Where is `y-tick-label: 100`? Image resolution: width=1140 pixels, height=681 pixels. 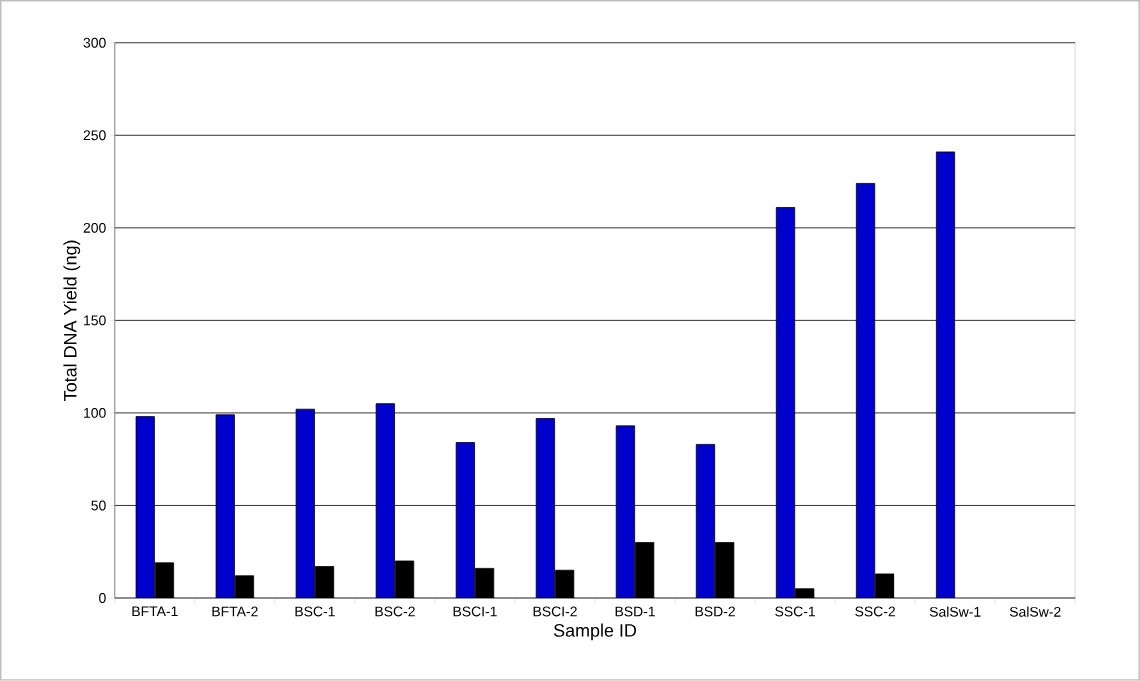 y-tick-label: 100 is located at coordinates (95, 413).